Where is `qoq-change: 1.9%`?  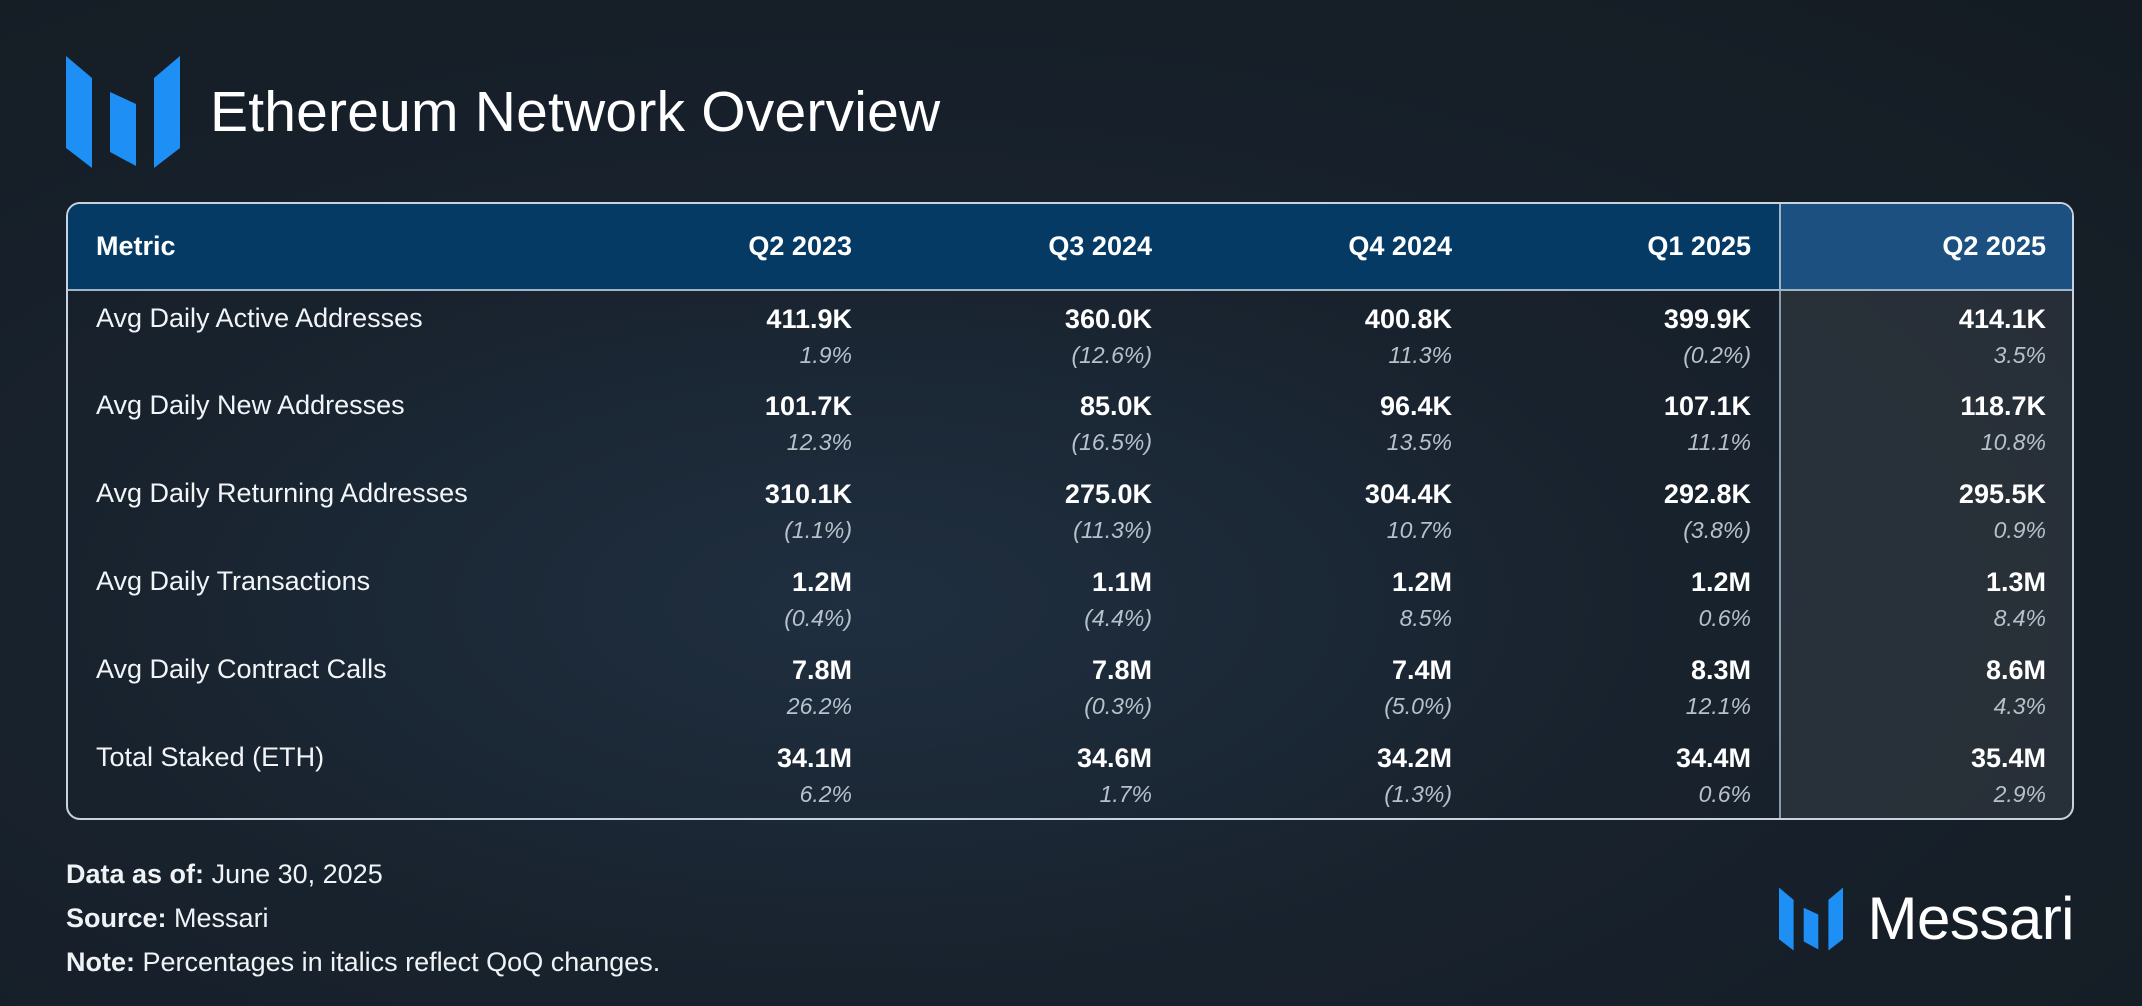
qoq-change: 1.9% is located at coordinates (825, 355).